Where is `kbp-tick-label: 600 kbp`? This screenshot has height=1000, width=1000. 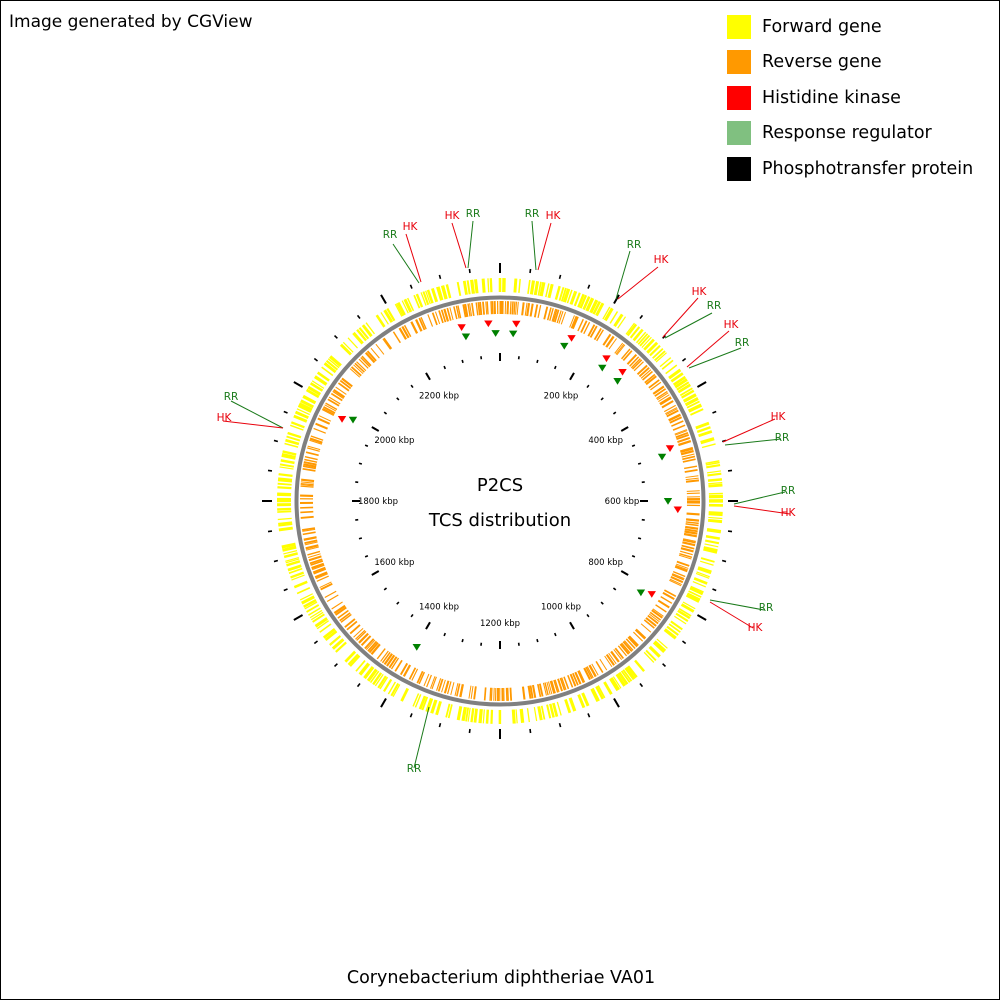 kbp-tick-label: 600 kbp is located at coordinates (622, 502).